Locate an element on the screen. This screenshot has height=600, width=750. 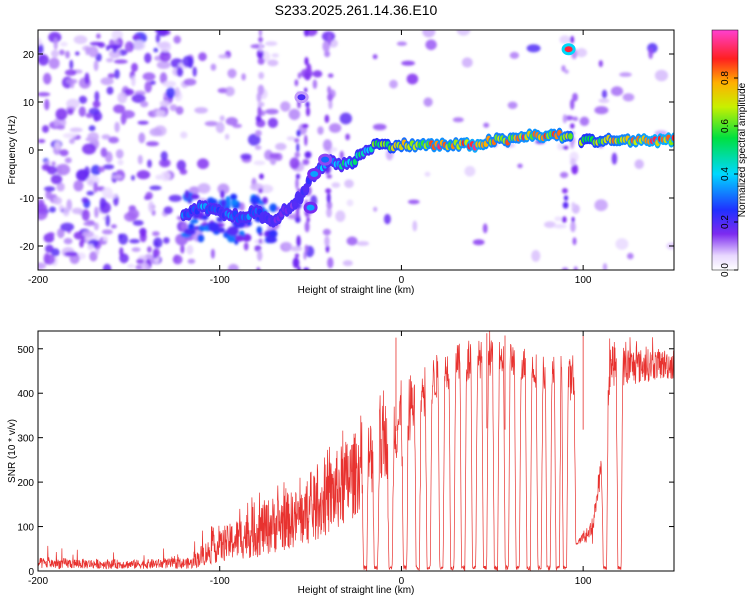
colorbar-tick-label: 0.2 is located at coordinates (725, 222).